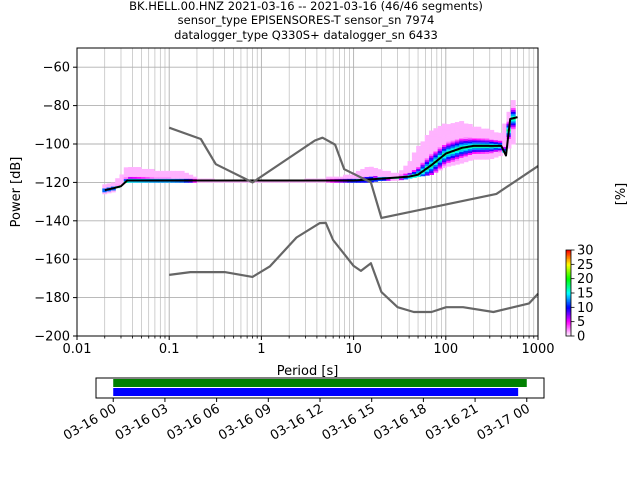 The width and height of the screenshot is (640, 480). What do you see at coordinates (169, 349) in the screenshot?
I see `x-tick-label: 0.1` at bounding box center [169, 349].